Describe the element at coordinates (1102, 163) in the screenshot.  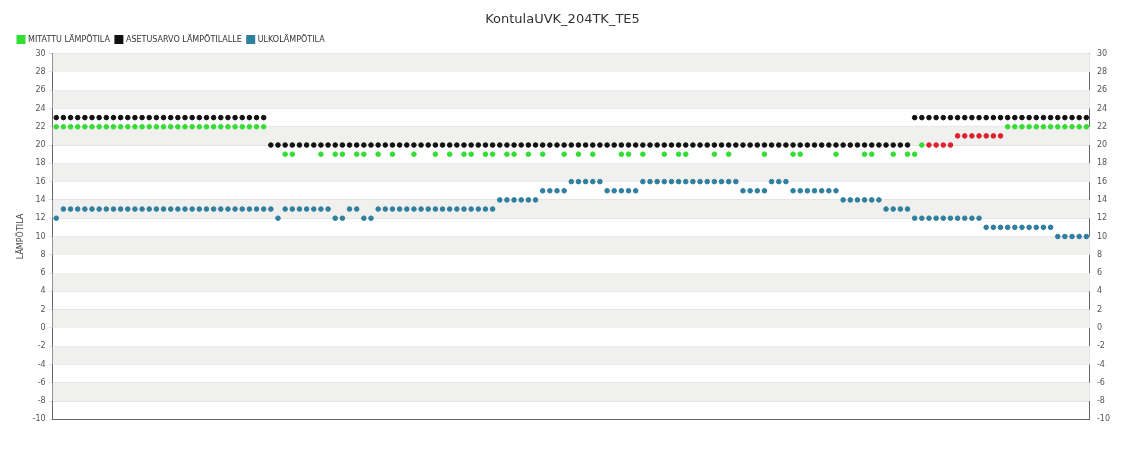
I see `y2-tick-label: 18` at that location.